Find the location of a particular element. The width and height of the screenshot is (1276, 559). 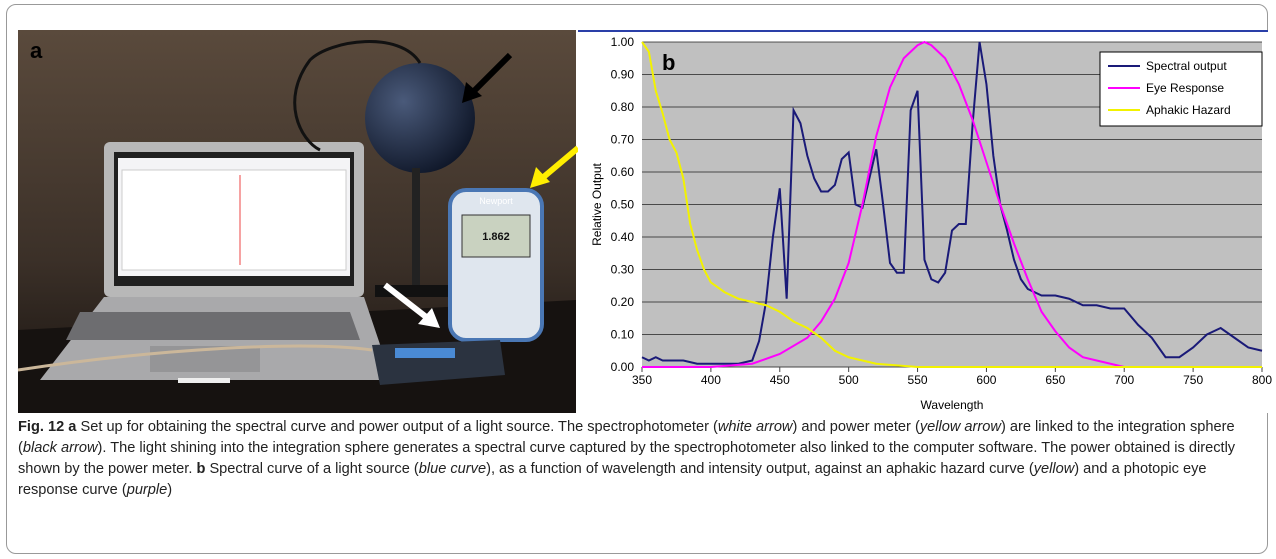

caption-text: ) are linked to the integration sphere ( is located at coordinates (626, 437).